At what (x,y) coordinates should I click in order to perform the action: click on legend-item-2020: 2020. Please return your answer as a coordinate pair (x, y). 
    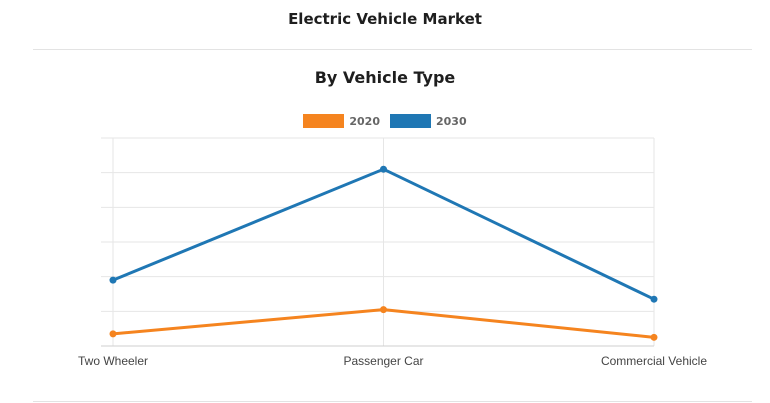
    Looking at the image, I should click on (341, 121).